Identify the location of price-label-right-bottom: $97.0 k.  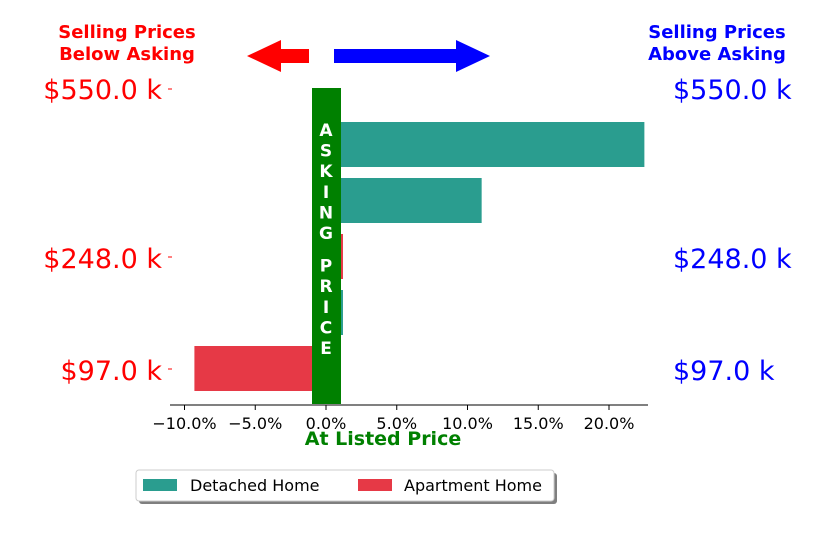
(724, 371).